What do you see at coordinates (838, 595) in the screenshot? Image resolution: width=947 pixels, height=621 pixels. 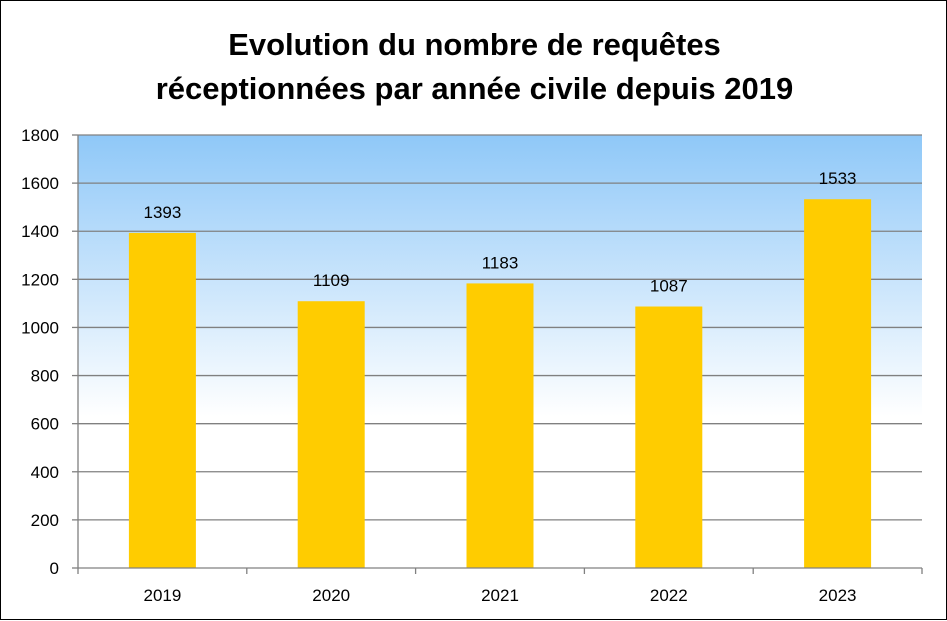 I see `x-tick-label-2023: 2023` at bounding box center [838, 595].